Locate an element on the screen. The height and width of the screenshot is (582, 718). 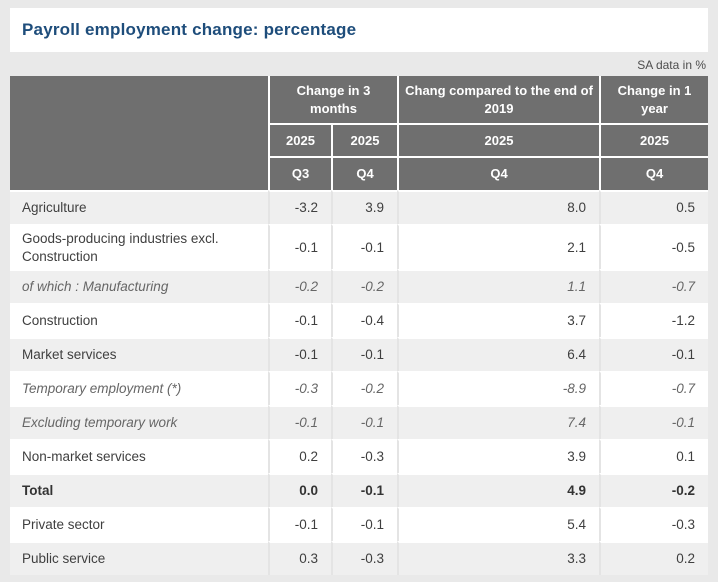
table-row: Market services -0.1 -0.1 6.4 -0.1 is located at coordinates (359, 354).